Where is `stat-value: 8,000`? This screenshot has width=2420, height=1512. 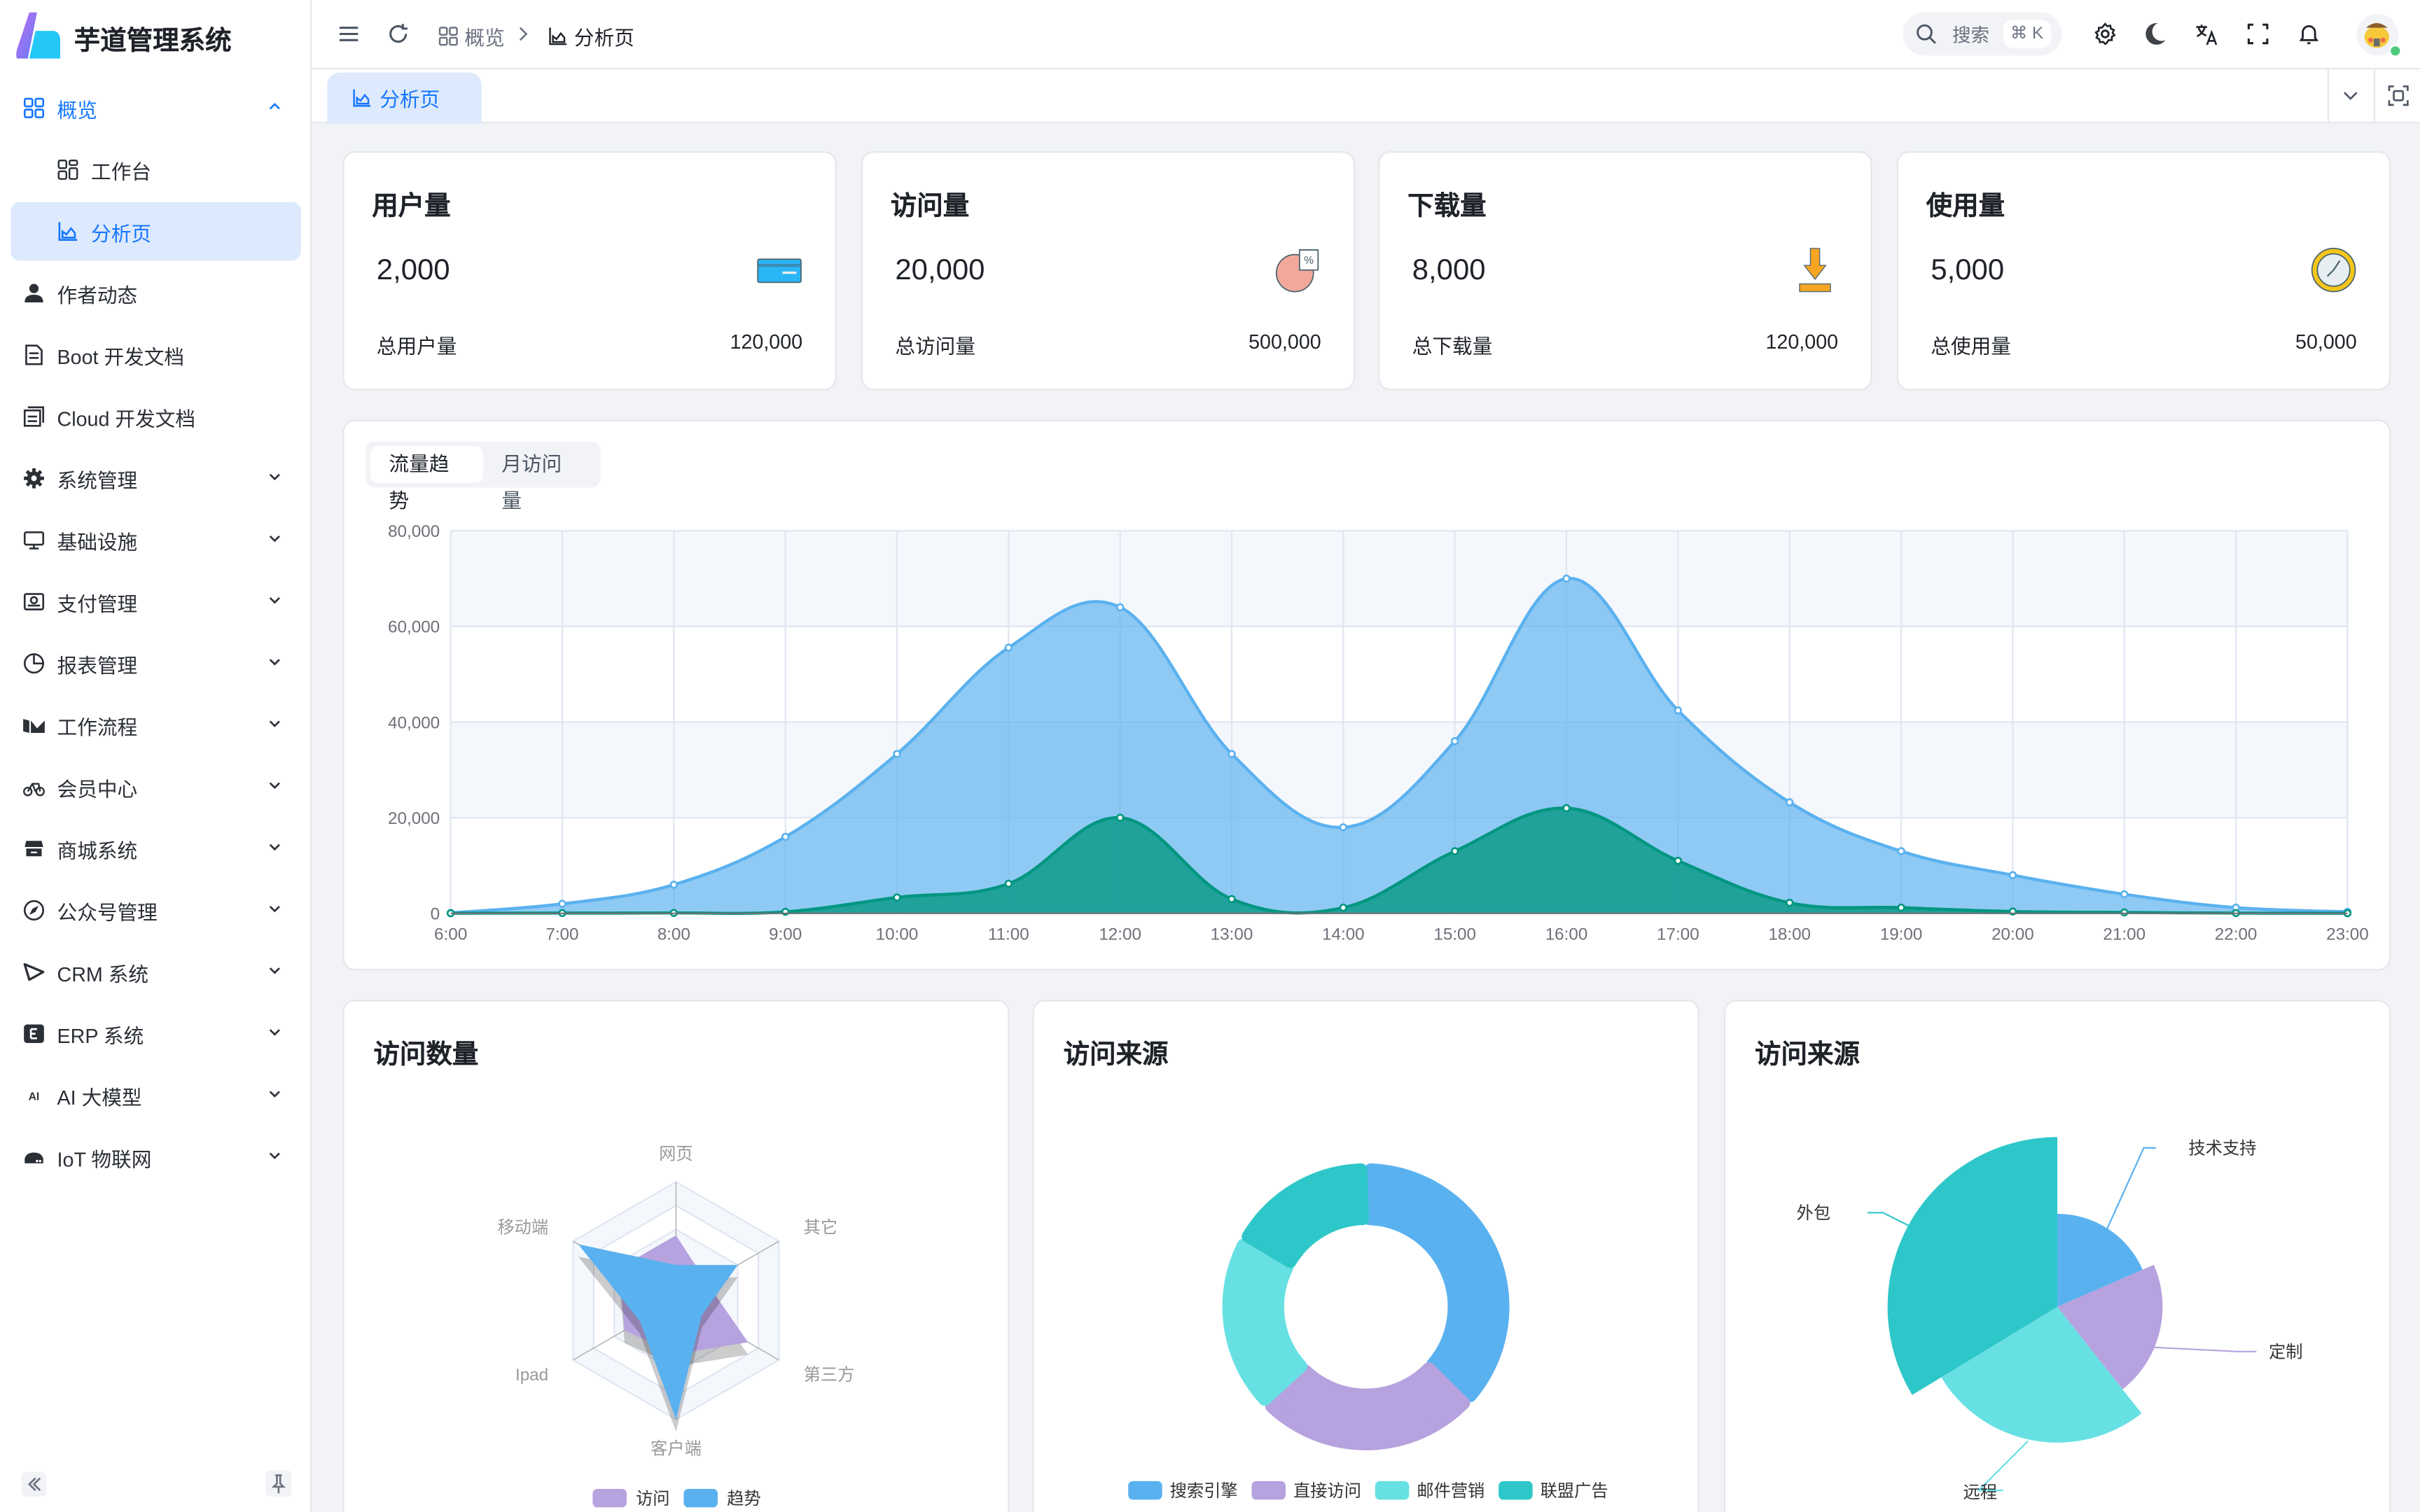
stat-value: 8,000 is located at coordinates (1449, 270).